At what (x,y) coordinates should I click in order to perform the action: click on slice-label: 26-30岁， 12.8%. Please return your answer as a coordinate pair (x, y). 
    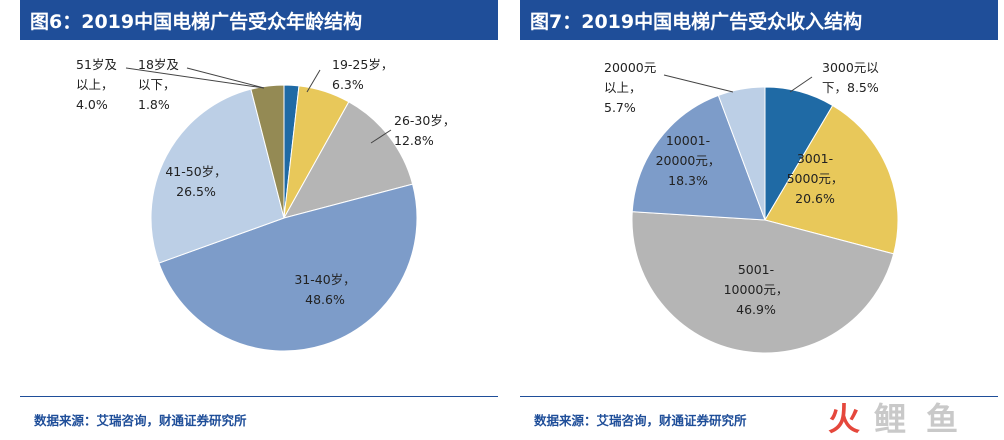
    Looking at the image, I should click on (424, 130).